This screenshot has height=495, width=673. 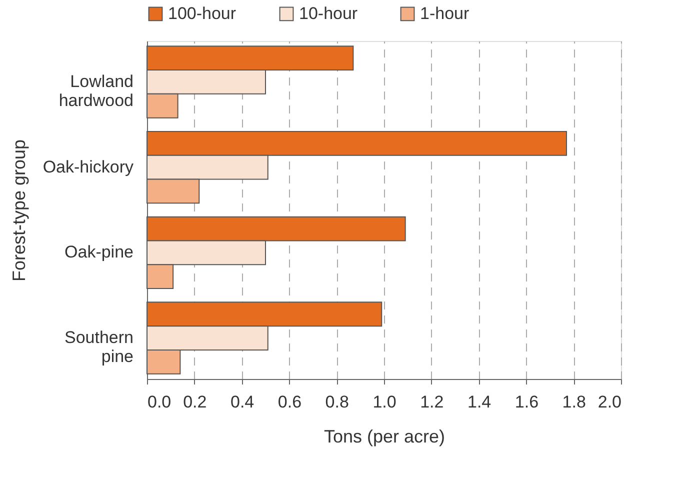 What do you see at coordinates (96, 91) in the screenshot?
I see `y-tick-label: Lowland hardwood` at bounding box center [96, 91].